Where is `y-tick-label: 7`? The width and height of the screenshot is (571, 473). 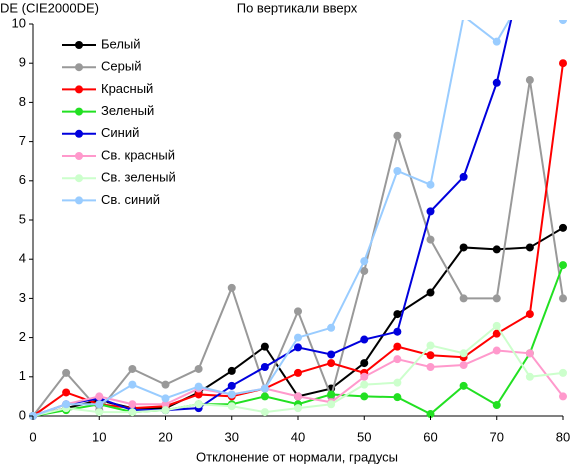 y-tick-label: 7 is located at coordinates (22, 140).